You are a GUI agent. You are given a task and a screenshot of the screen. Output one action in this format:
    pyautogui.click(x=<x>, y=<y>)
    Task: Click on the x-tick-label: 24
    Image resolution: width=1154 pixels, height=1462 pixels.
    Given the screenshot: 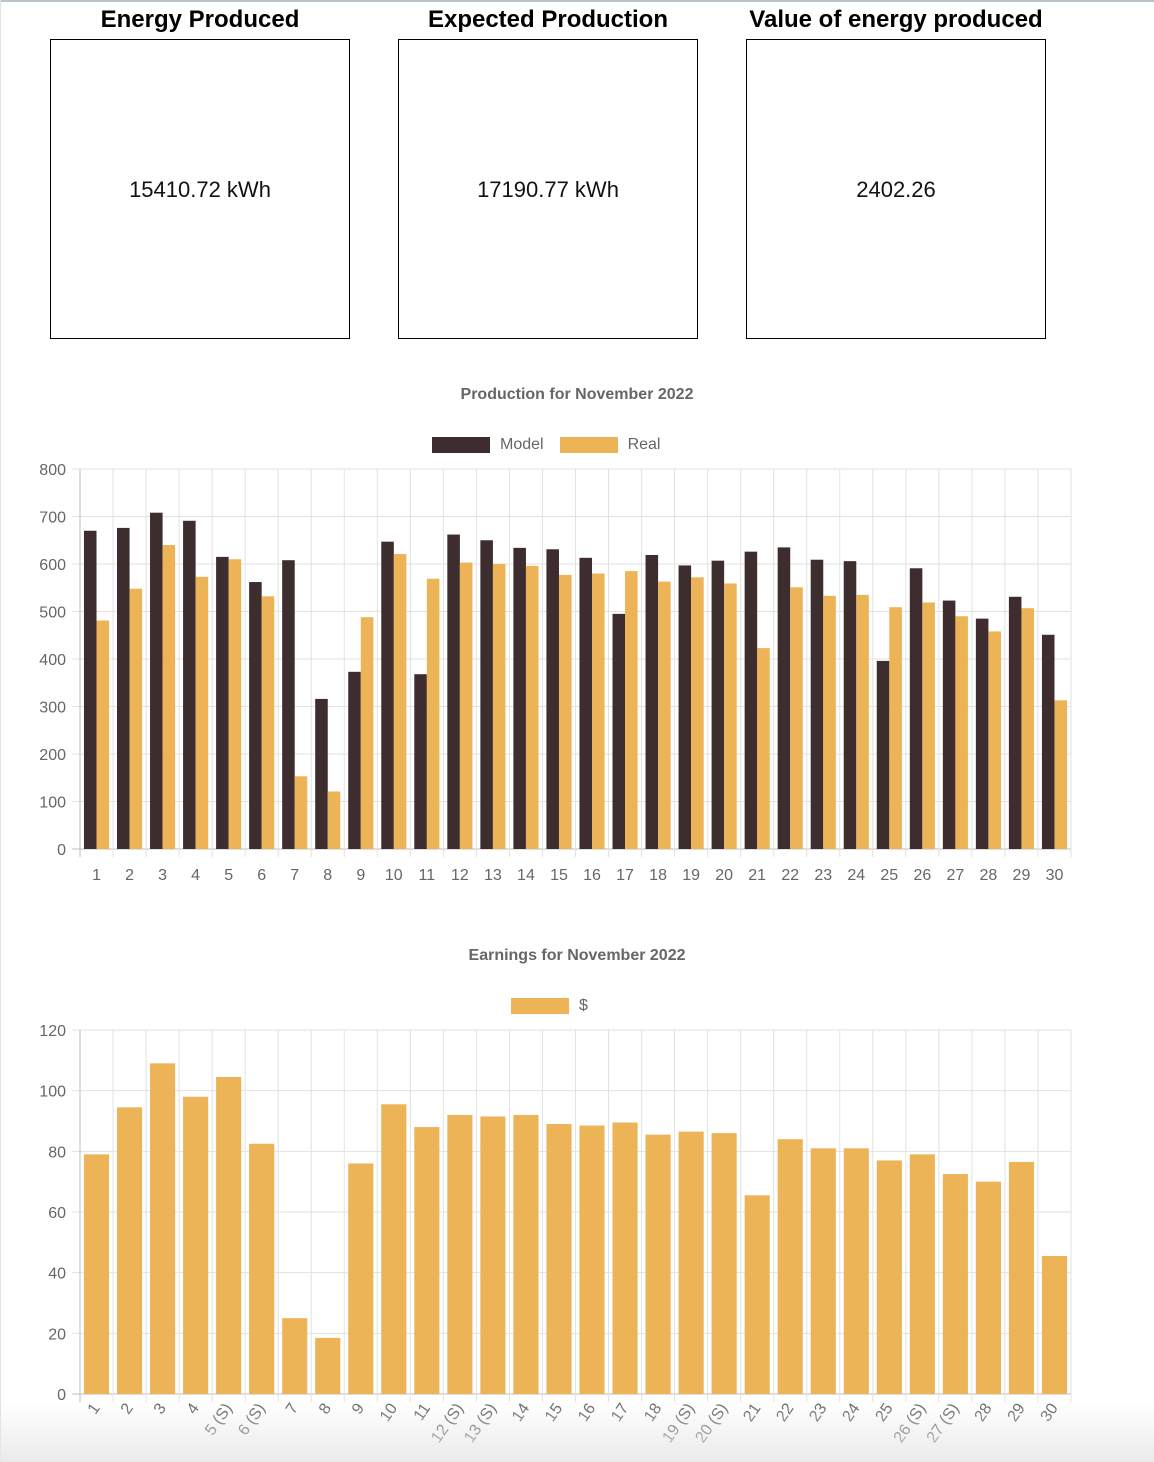 What is the action you would take?
    pyautogui.click(x=856, y=875)
    